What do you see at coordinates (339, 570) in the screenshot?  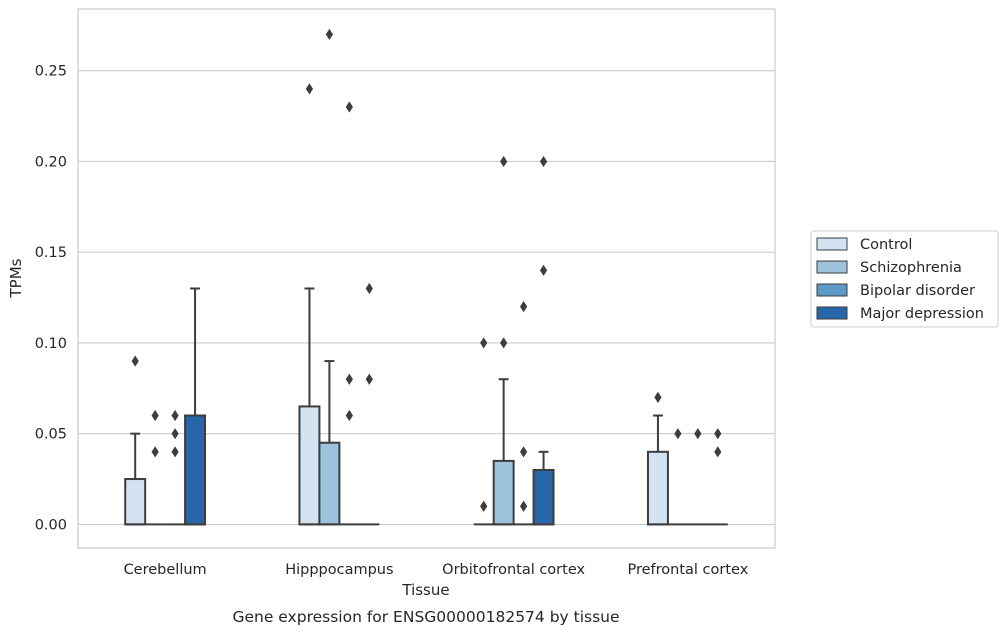 I see `x-tick-label: Hipppocampus` at bounding box center [339, 570].